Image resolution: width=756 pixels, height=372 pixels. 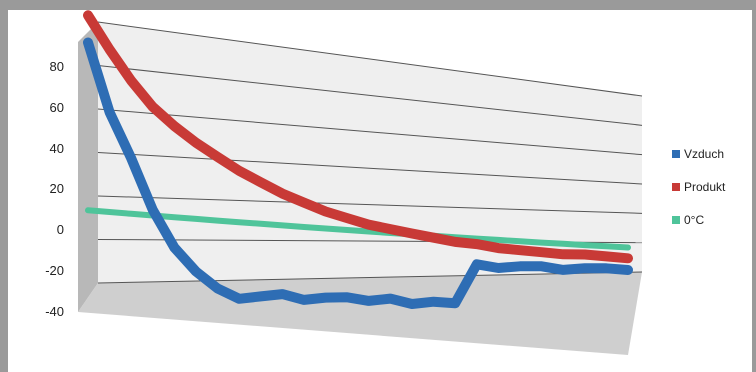 I want to click on y-tick-label: -20, so click(x=54, y=270).